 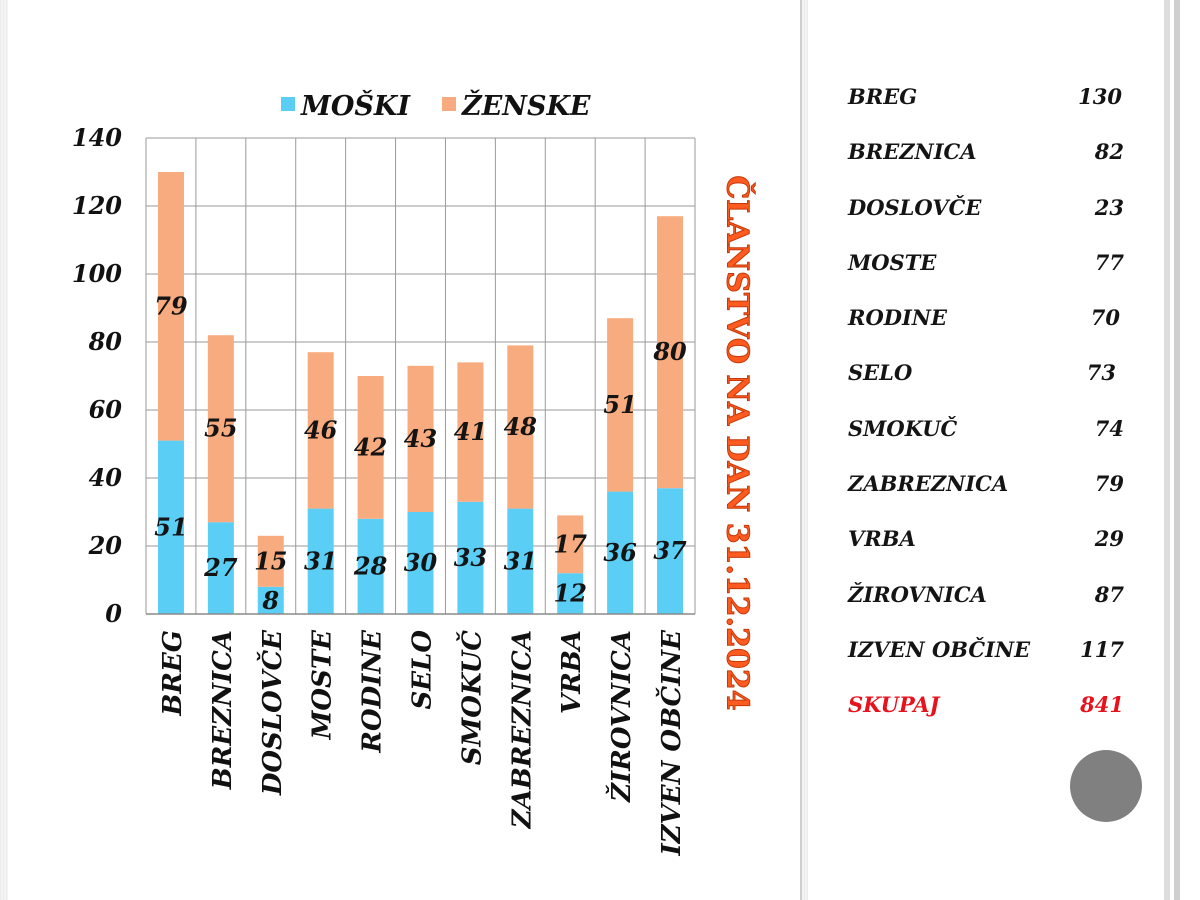 I want to click on data-label-moski: 8, so click(x=270, y=600).